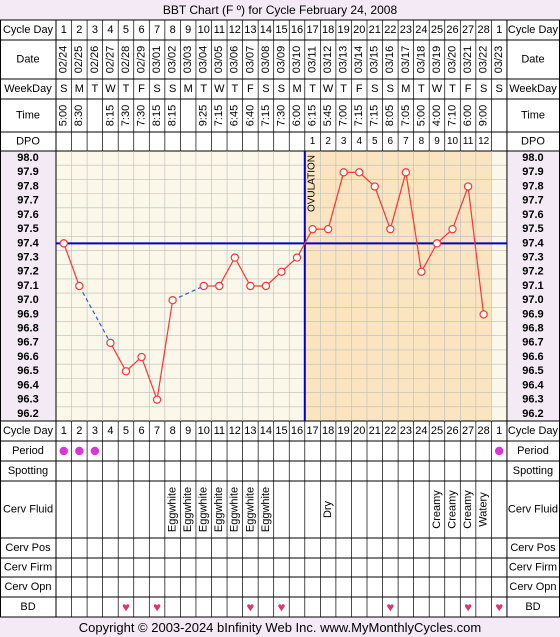 The image size is (560, 637). What do you see at coordinates (63, 451) in the screenshot?
I see `period-dot` at bounding box center [63, 451].